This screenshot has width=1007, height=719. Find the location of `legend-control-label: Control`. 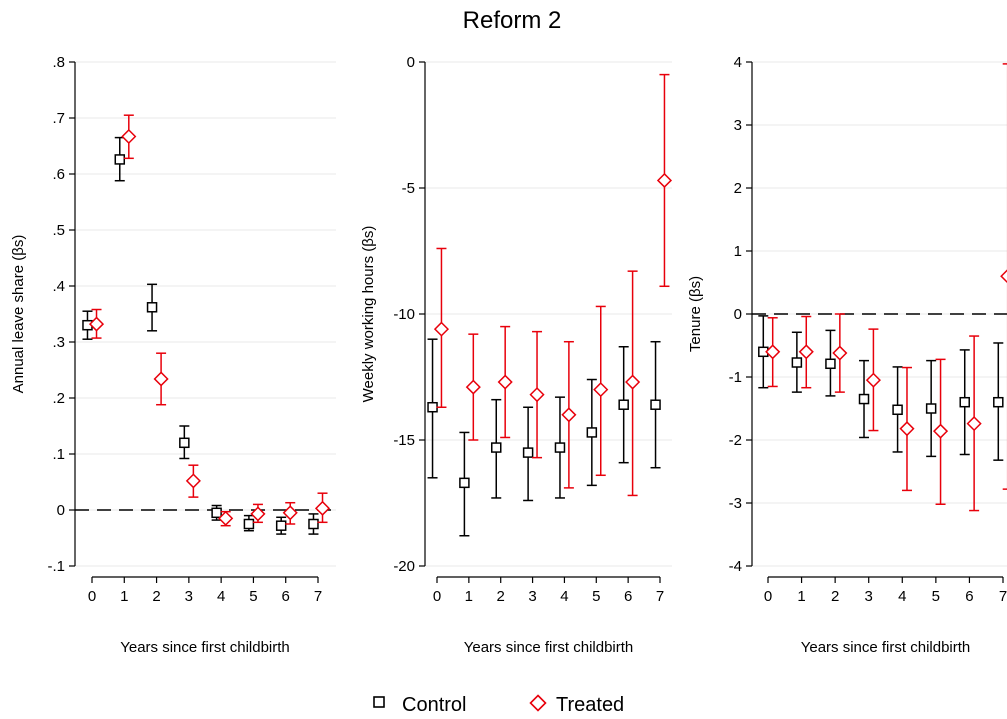

legend-control-label: Control is located at coordinates (434, 705).